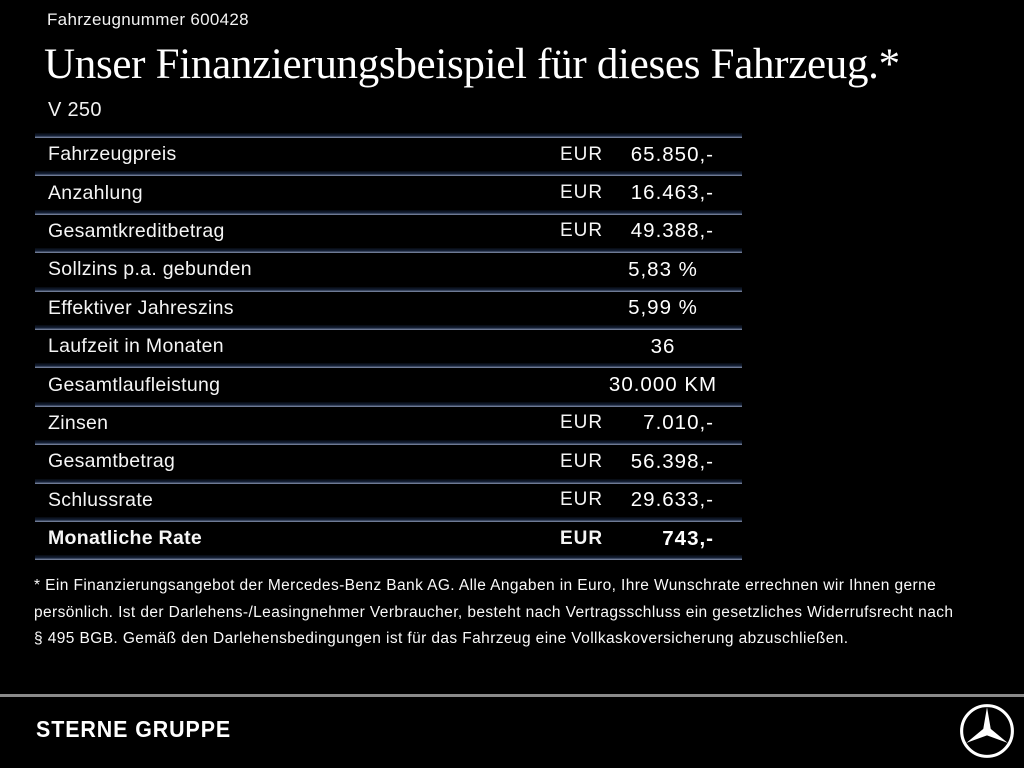 The width and height of the screenshot is (1024, 768). I want to click on row-label: Zinsen, so click(78, 422).